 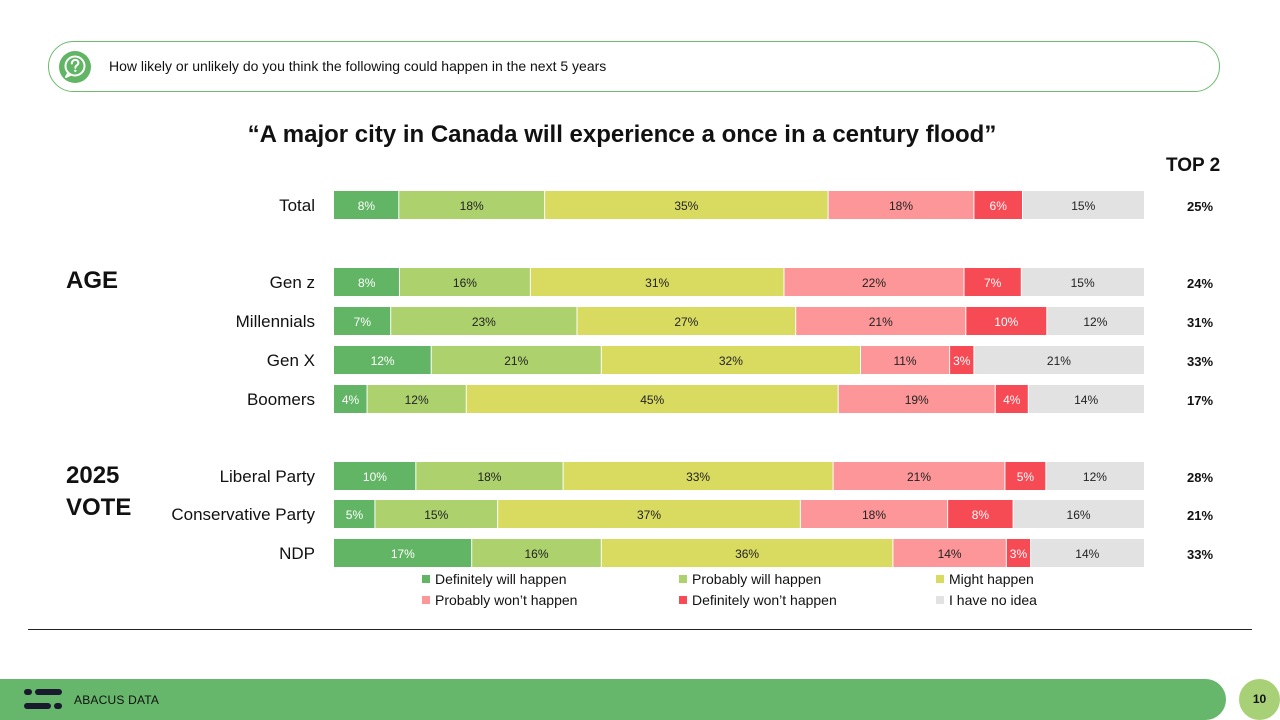 I want to click on bar-value-label: 17%, so click(x=403, y=554).